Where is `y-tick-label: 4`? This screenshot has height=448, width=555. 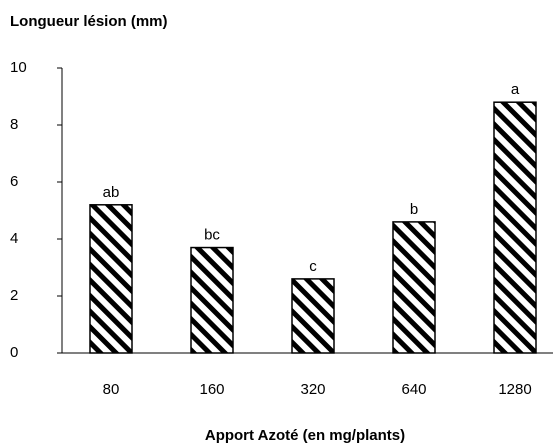
y-tick-label: 4 is located at coordinates (14, 238).